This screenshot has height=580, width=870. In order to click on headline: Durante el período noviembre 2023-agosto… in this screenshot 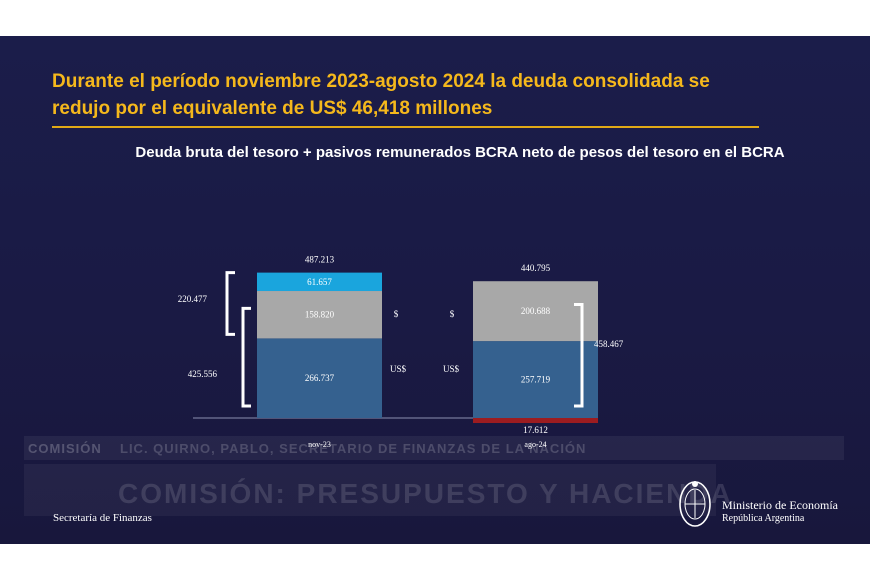, I will do `click(381, 95)`.